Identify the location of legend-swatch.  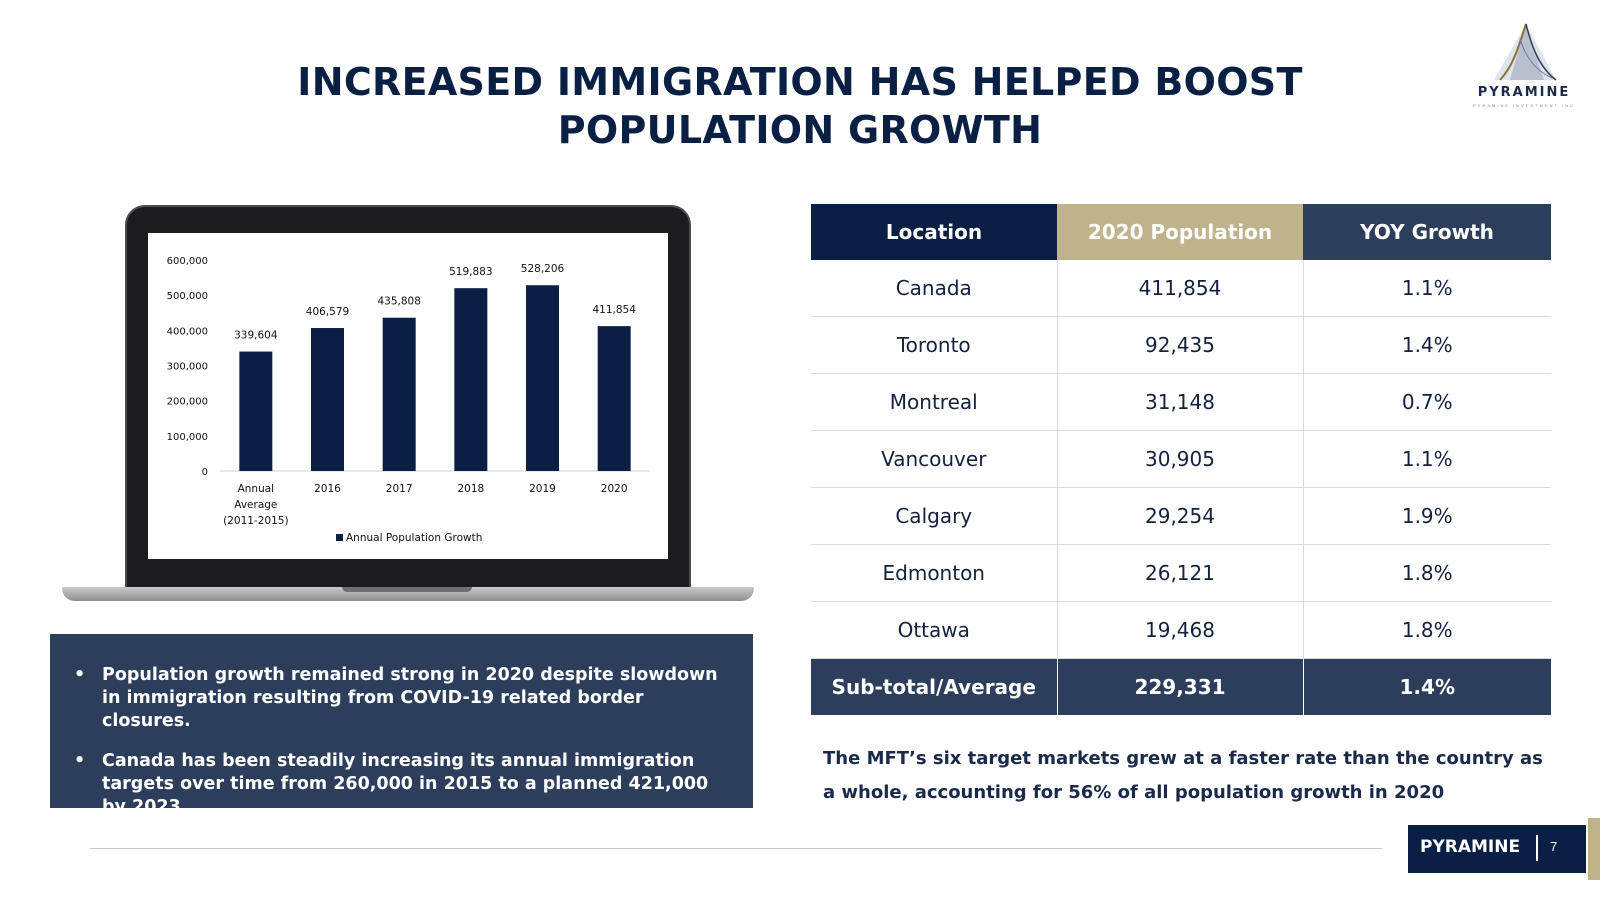
(339, 537).